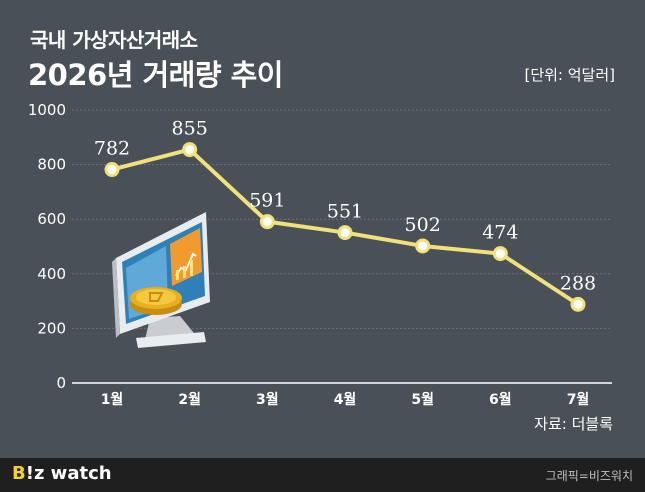 The image size is (645, 492). What do you see at coordinates (47, 110) in the screenshot?
I see `y-tick-label: 1000` at bounding box center [47, 110].